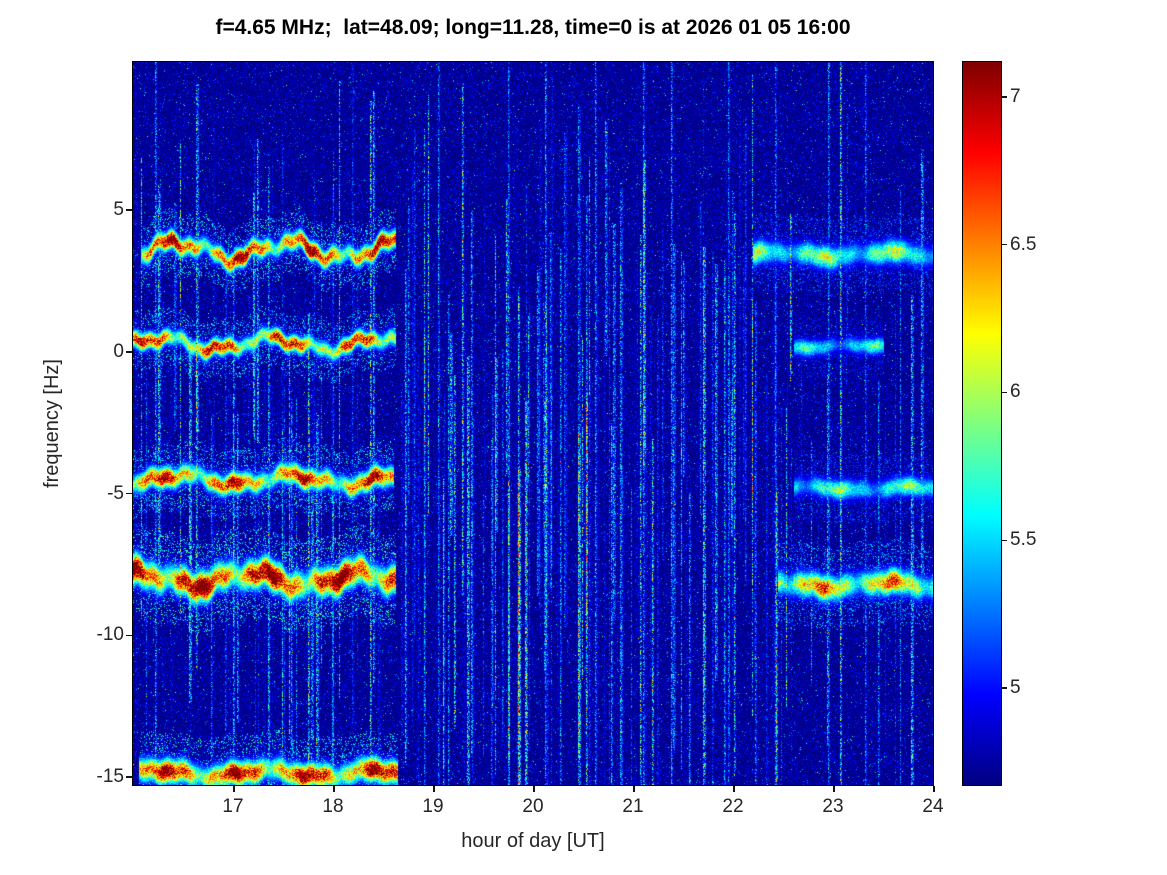 Image resolution: width=1167 pixels, height=875 pixels. Describe the element at coordinates (118, 209) in the screenshot. I see `y-tick-label: 5` at that location.